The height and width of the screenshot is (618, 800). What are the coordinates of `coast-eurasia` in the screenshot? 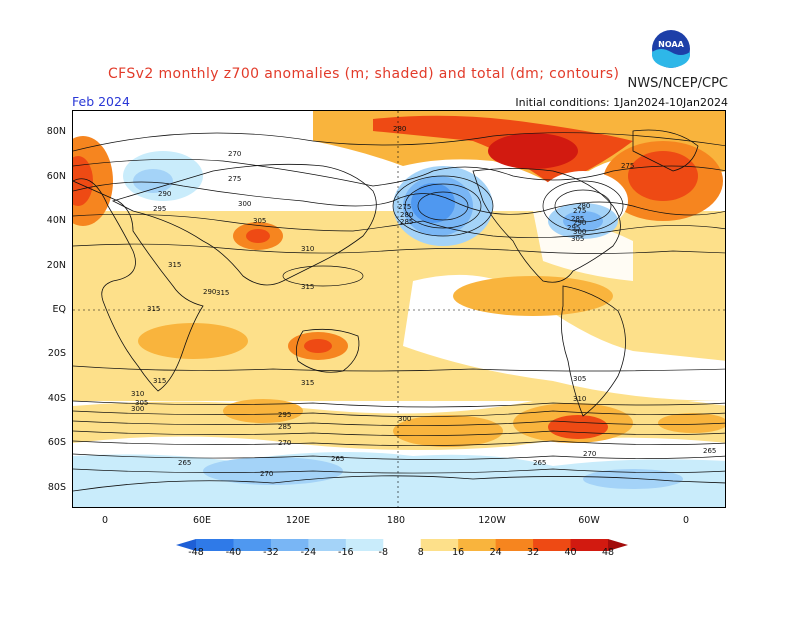 It's located at (244, 224).